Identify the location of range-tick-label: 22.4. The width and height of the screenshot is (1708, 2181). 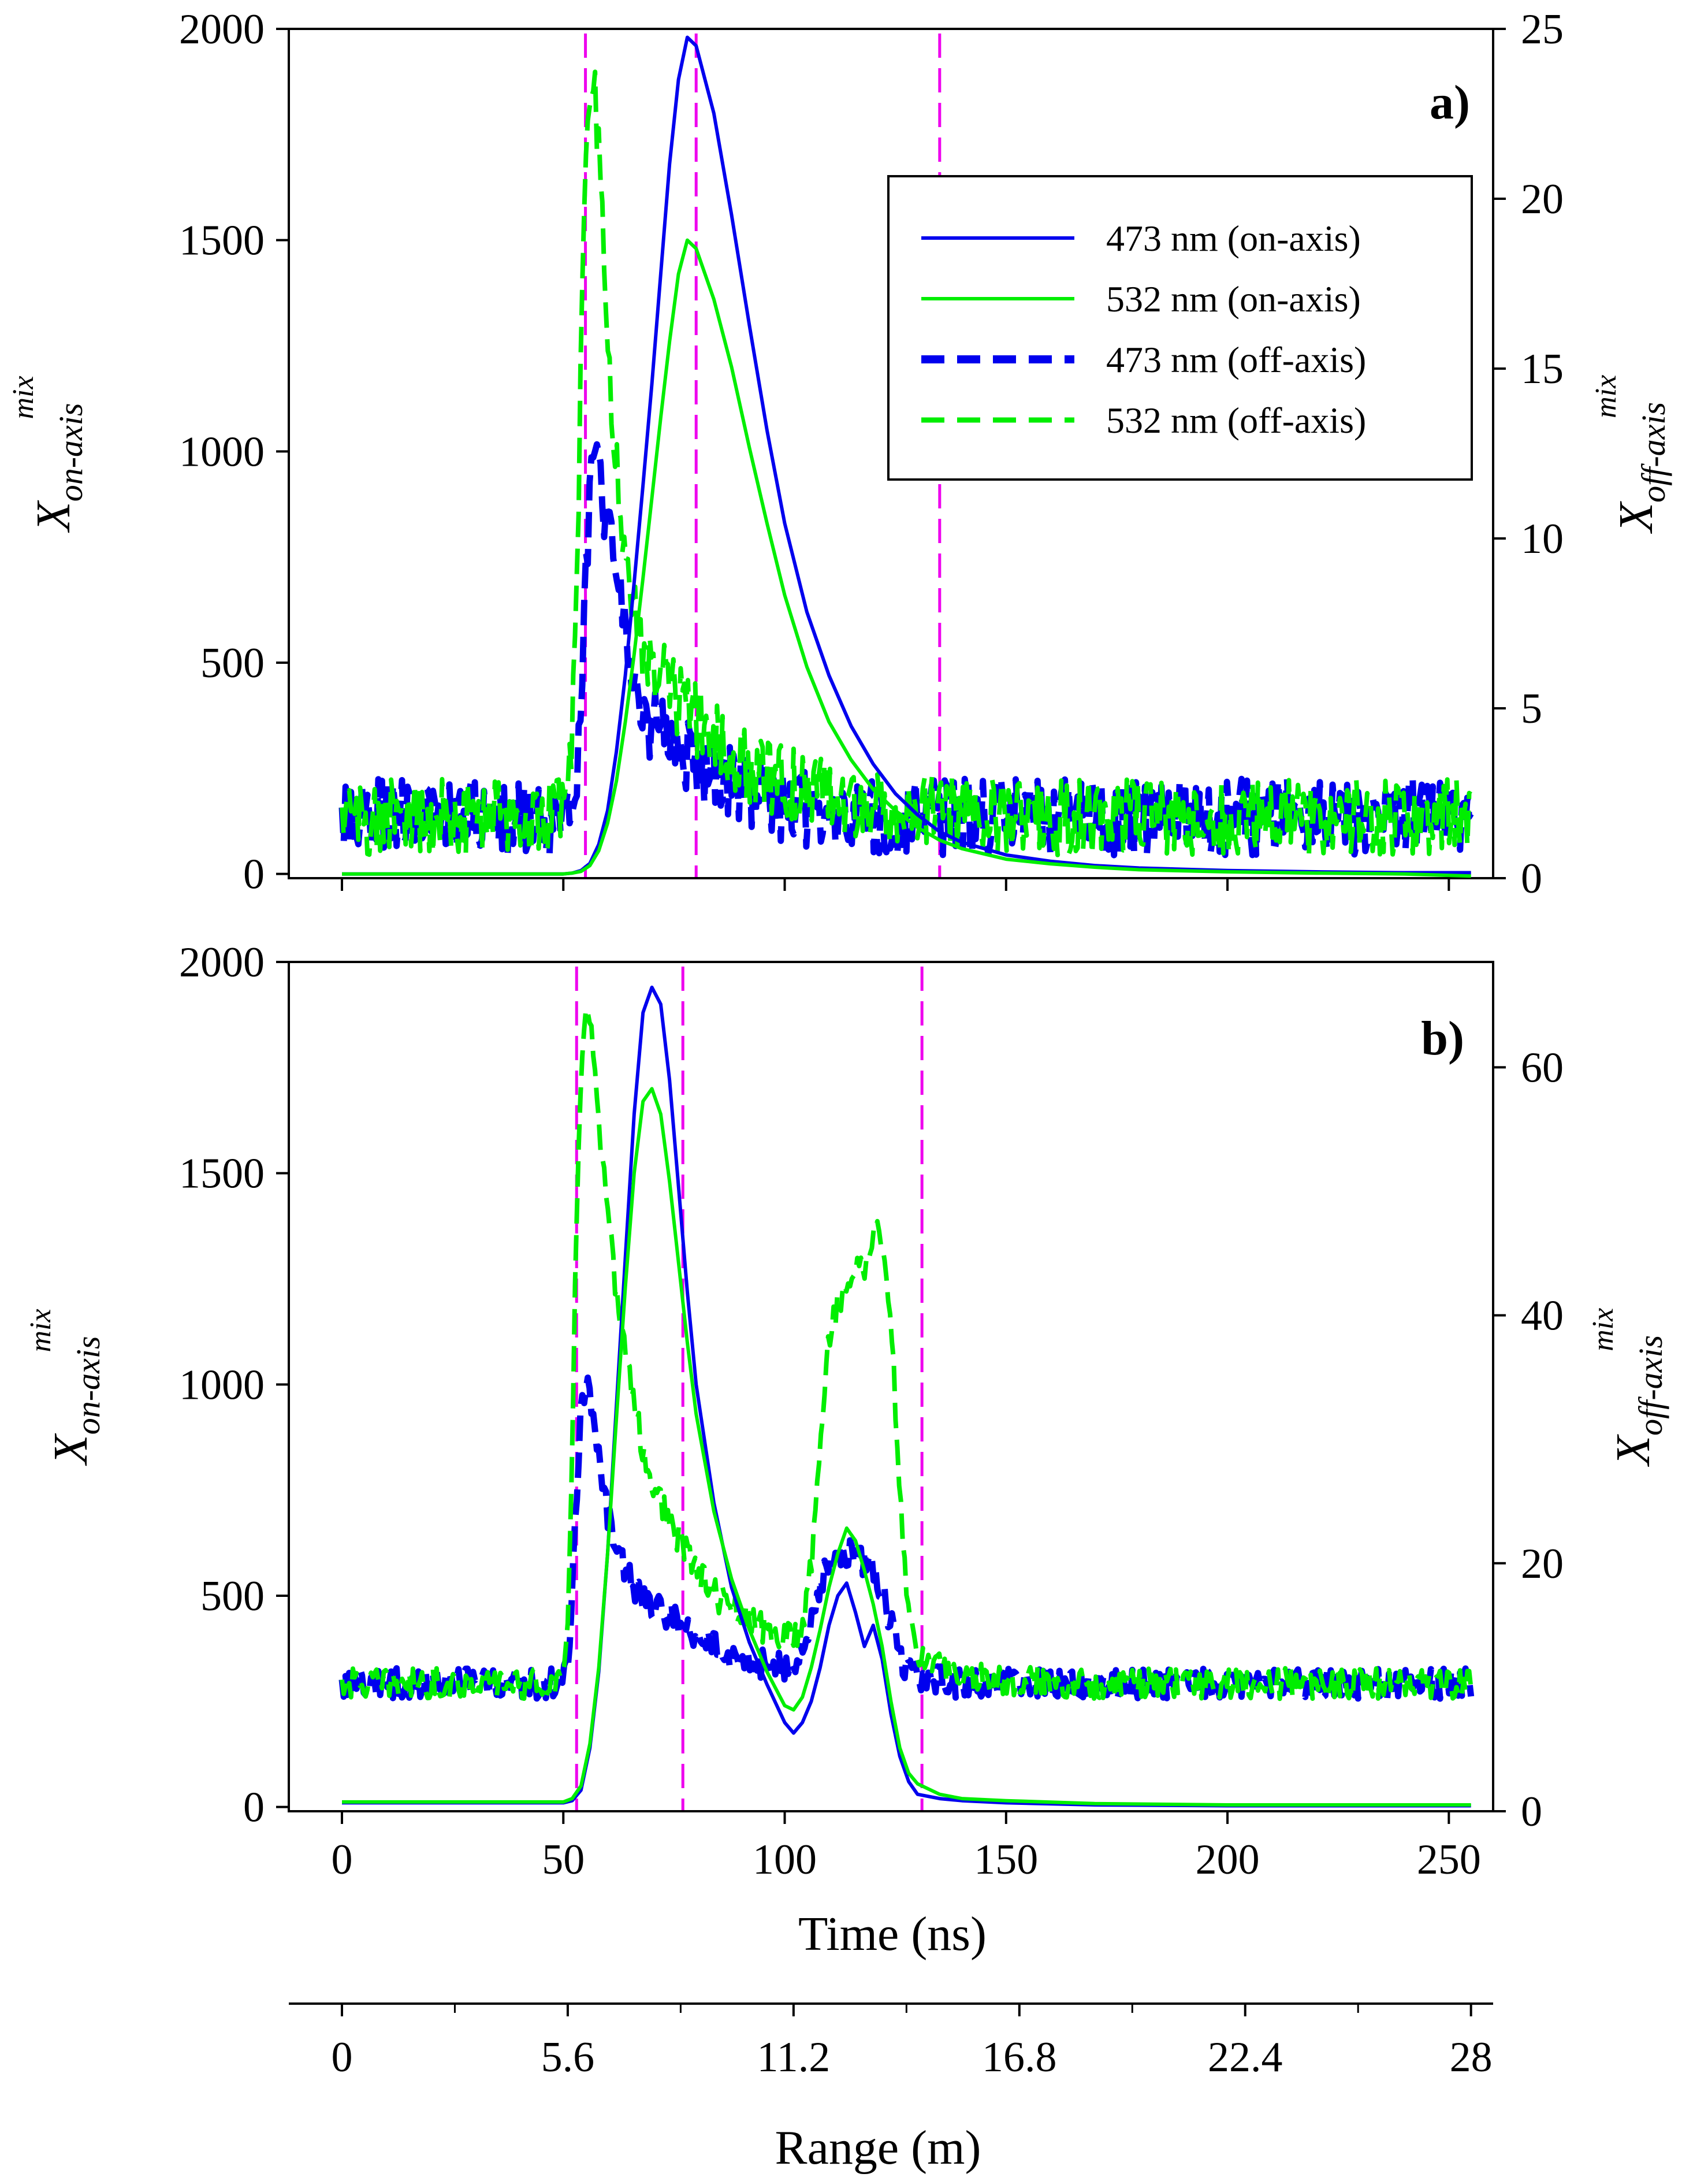
(1245, 2058).